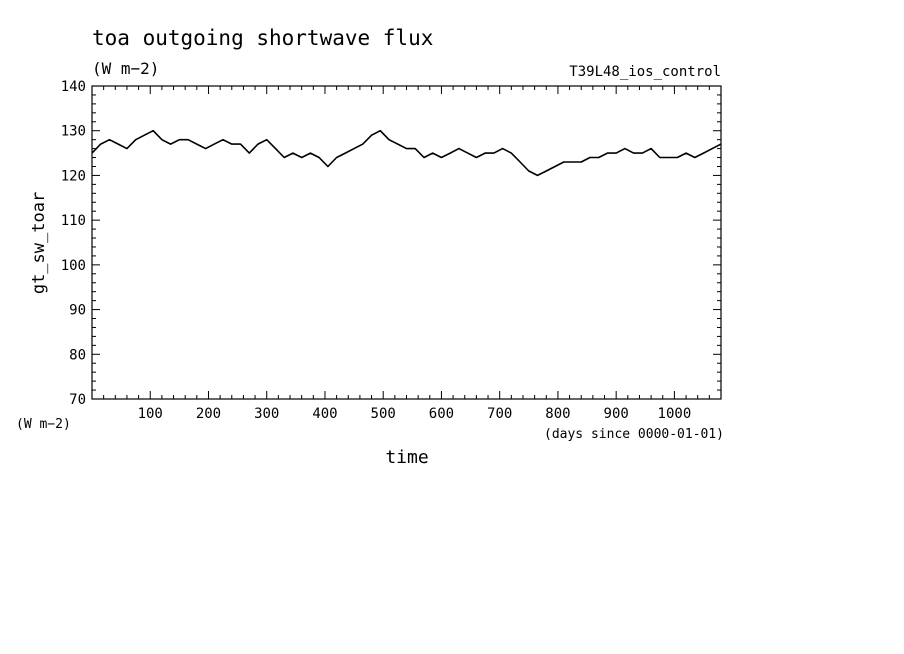 The image size is (904, 654). What do you see at coordinates (125, 68) in the screenshot?
I see `chart-subtitle: (W m−2)` at bounding box center [125, 68].